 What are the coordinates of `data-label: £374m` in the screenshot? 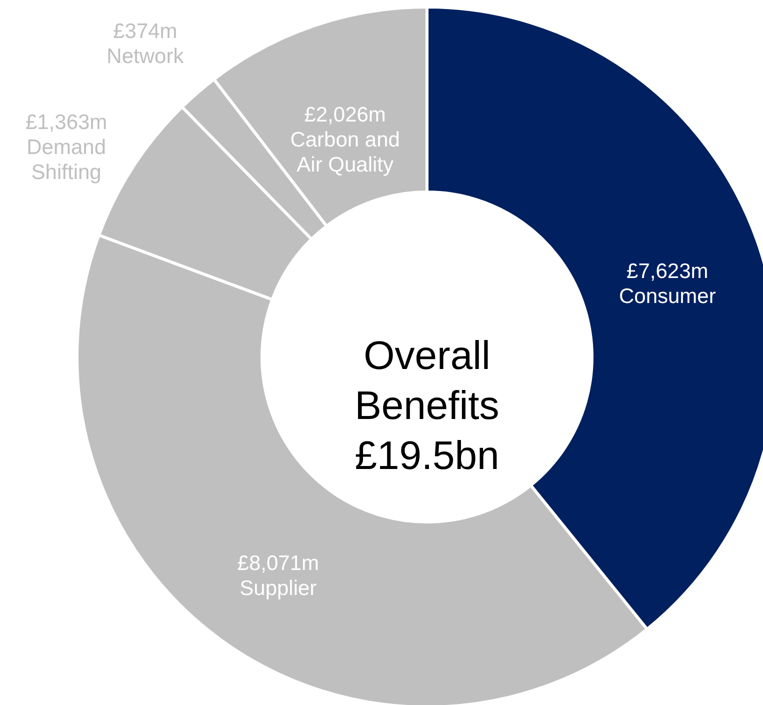 It's located at (145, 32).